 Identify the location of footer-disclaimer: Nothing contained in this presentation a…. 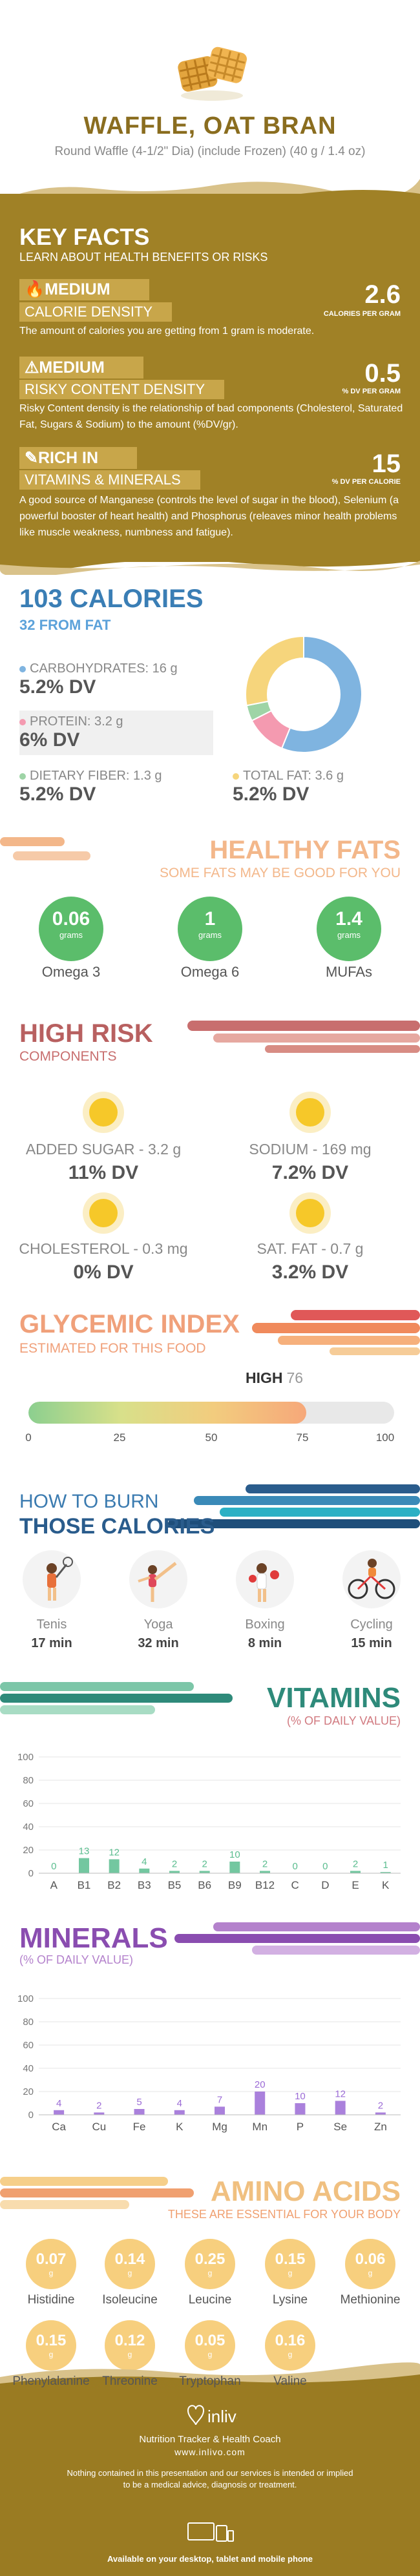
(210, 2478).